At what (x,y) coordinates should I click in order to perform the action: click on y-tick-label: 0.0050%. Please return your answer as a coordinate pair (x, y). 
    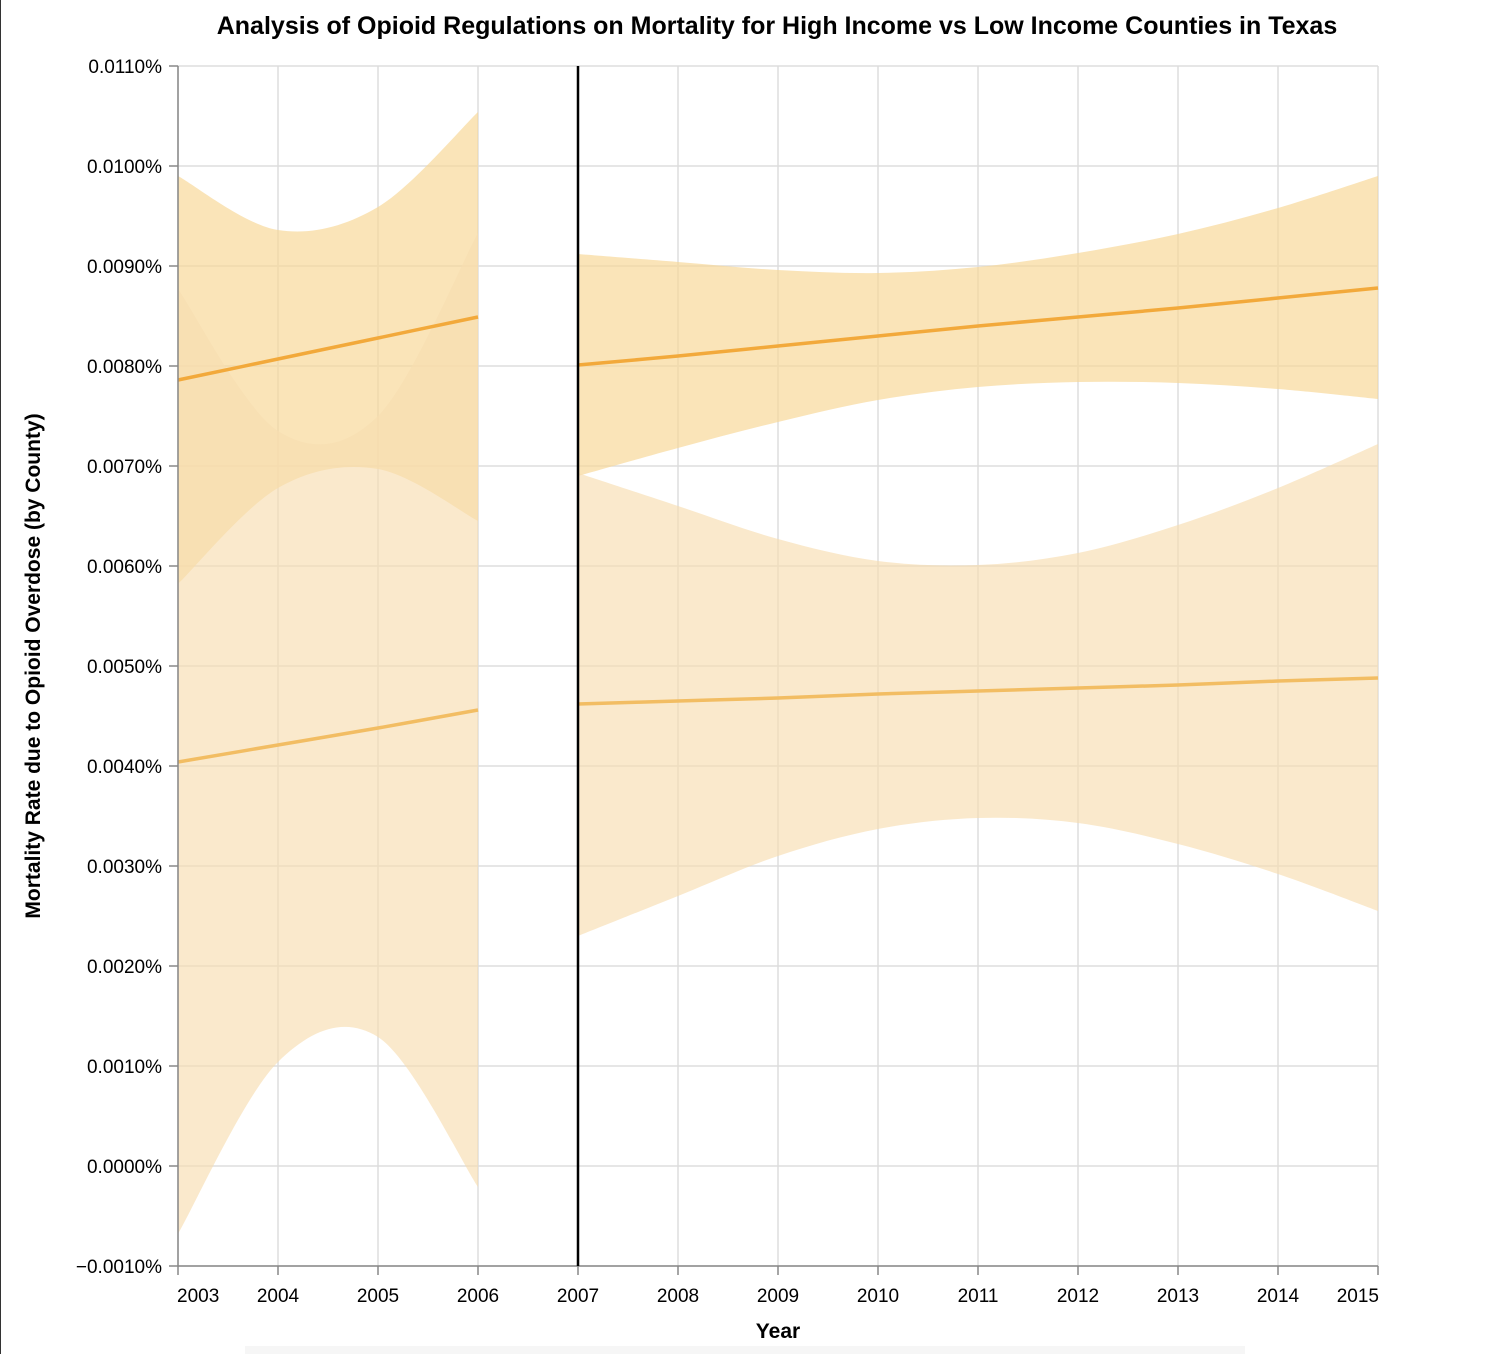
    Looking at the image, I should click on (124, 667).